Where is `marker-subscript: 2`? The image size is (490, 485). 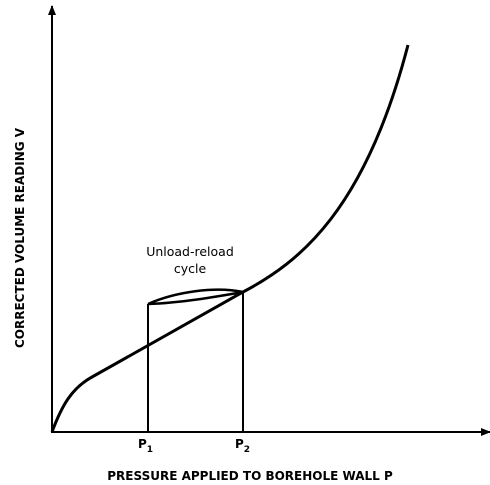 marker-subscript: 2 is located at coordinates (247, 450).